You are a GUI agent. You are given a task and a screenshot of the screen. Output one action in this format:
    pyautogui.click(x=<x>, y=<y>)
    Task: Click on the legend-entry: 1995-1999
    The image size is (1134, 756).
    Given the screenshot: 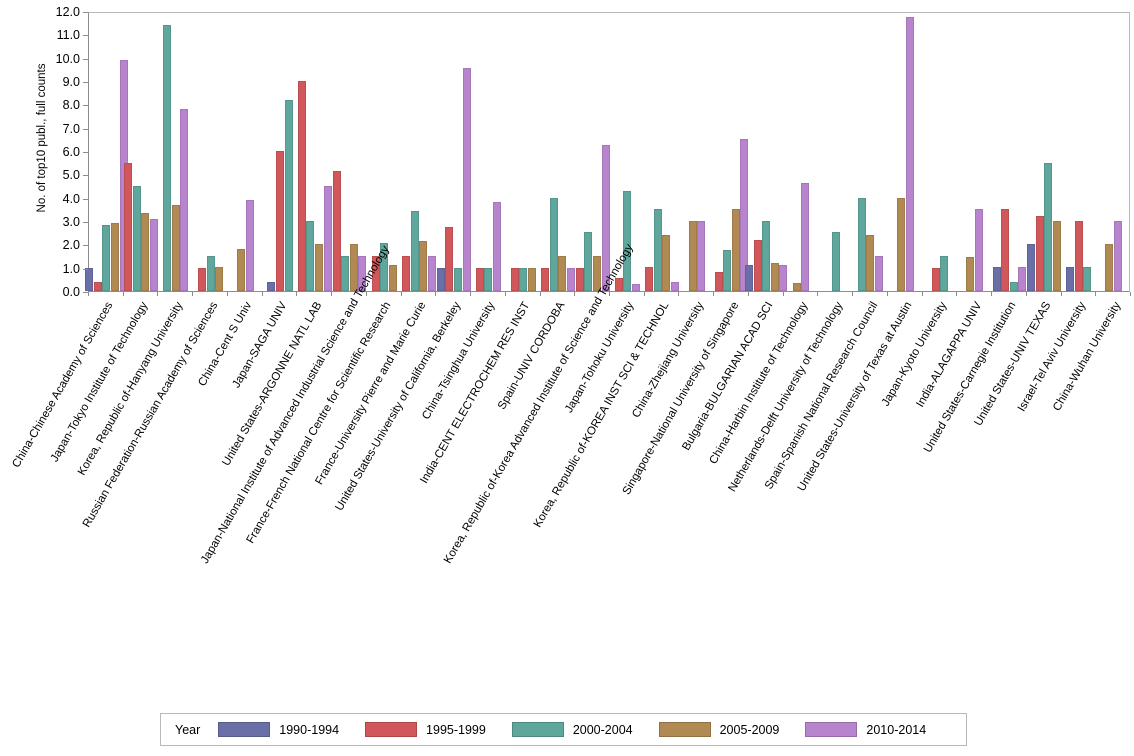 What is the action you would take?
    pyautogui.click(x=425, y=729)
    